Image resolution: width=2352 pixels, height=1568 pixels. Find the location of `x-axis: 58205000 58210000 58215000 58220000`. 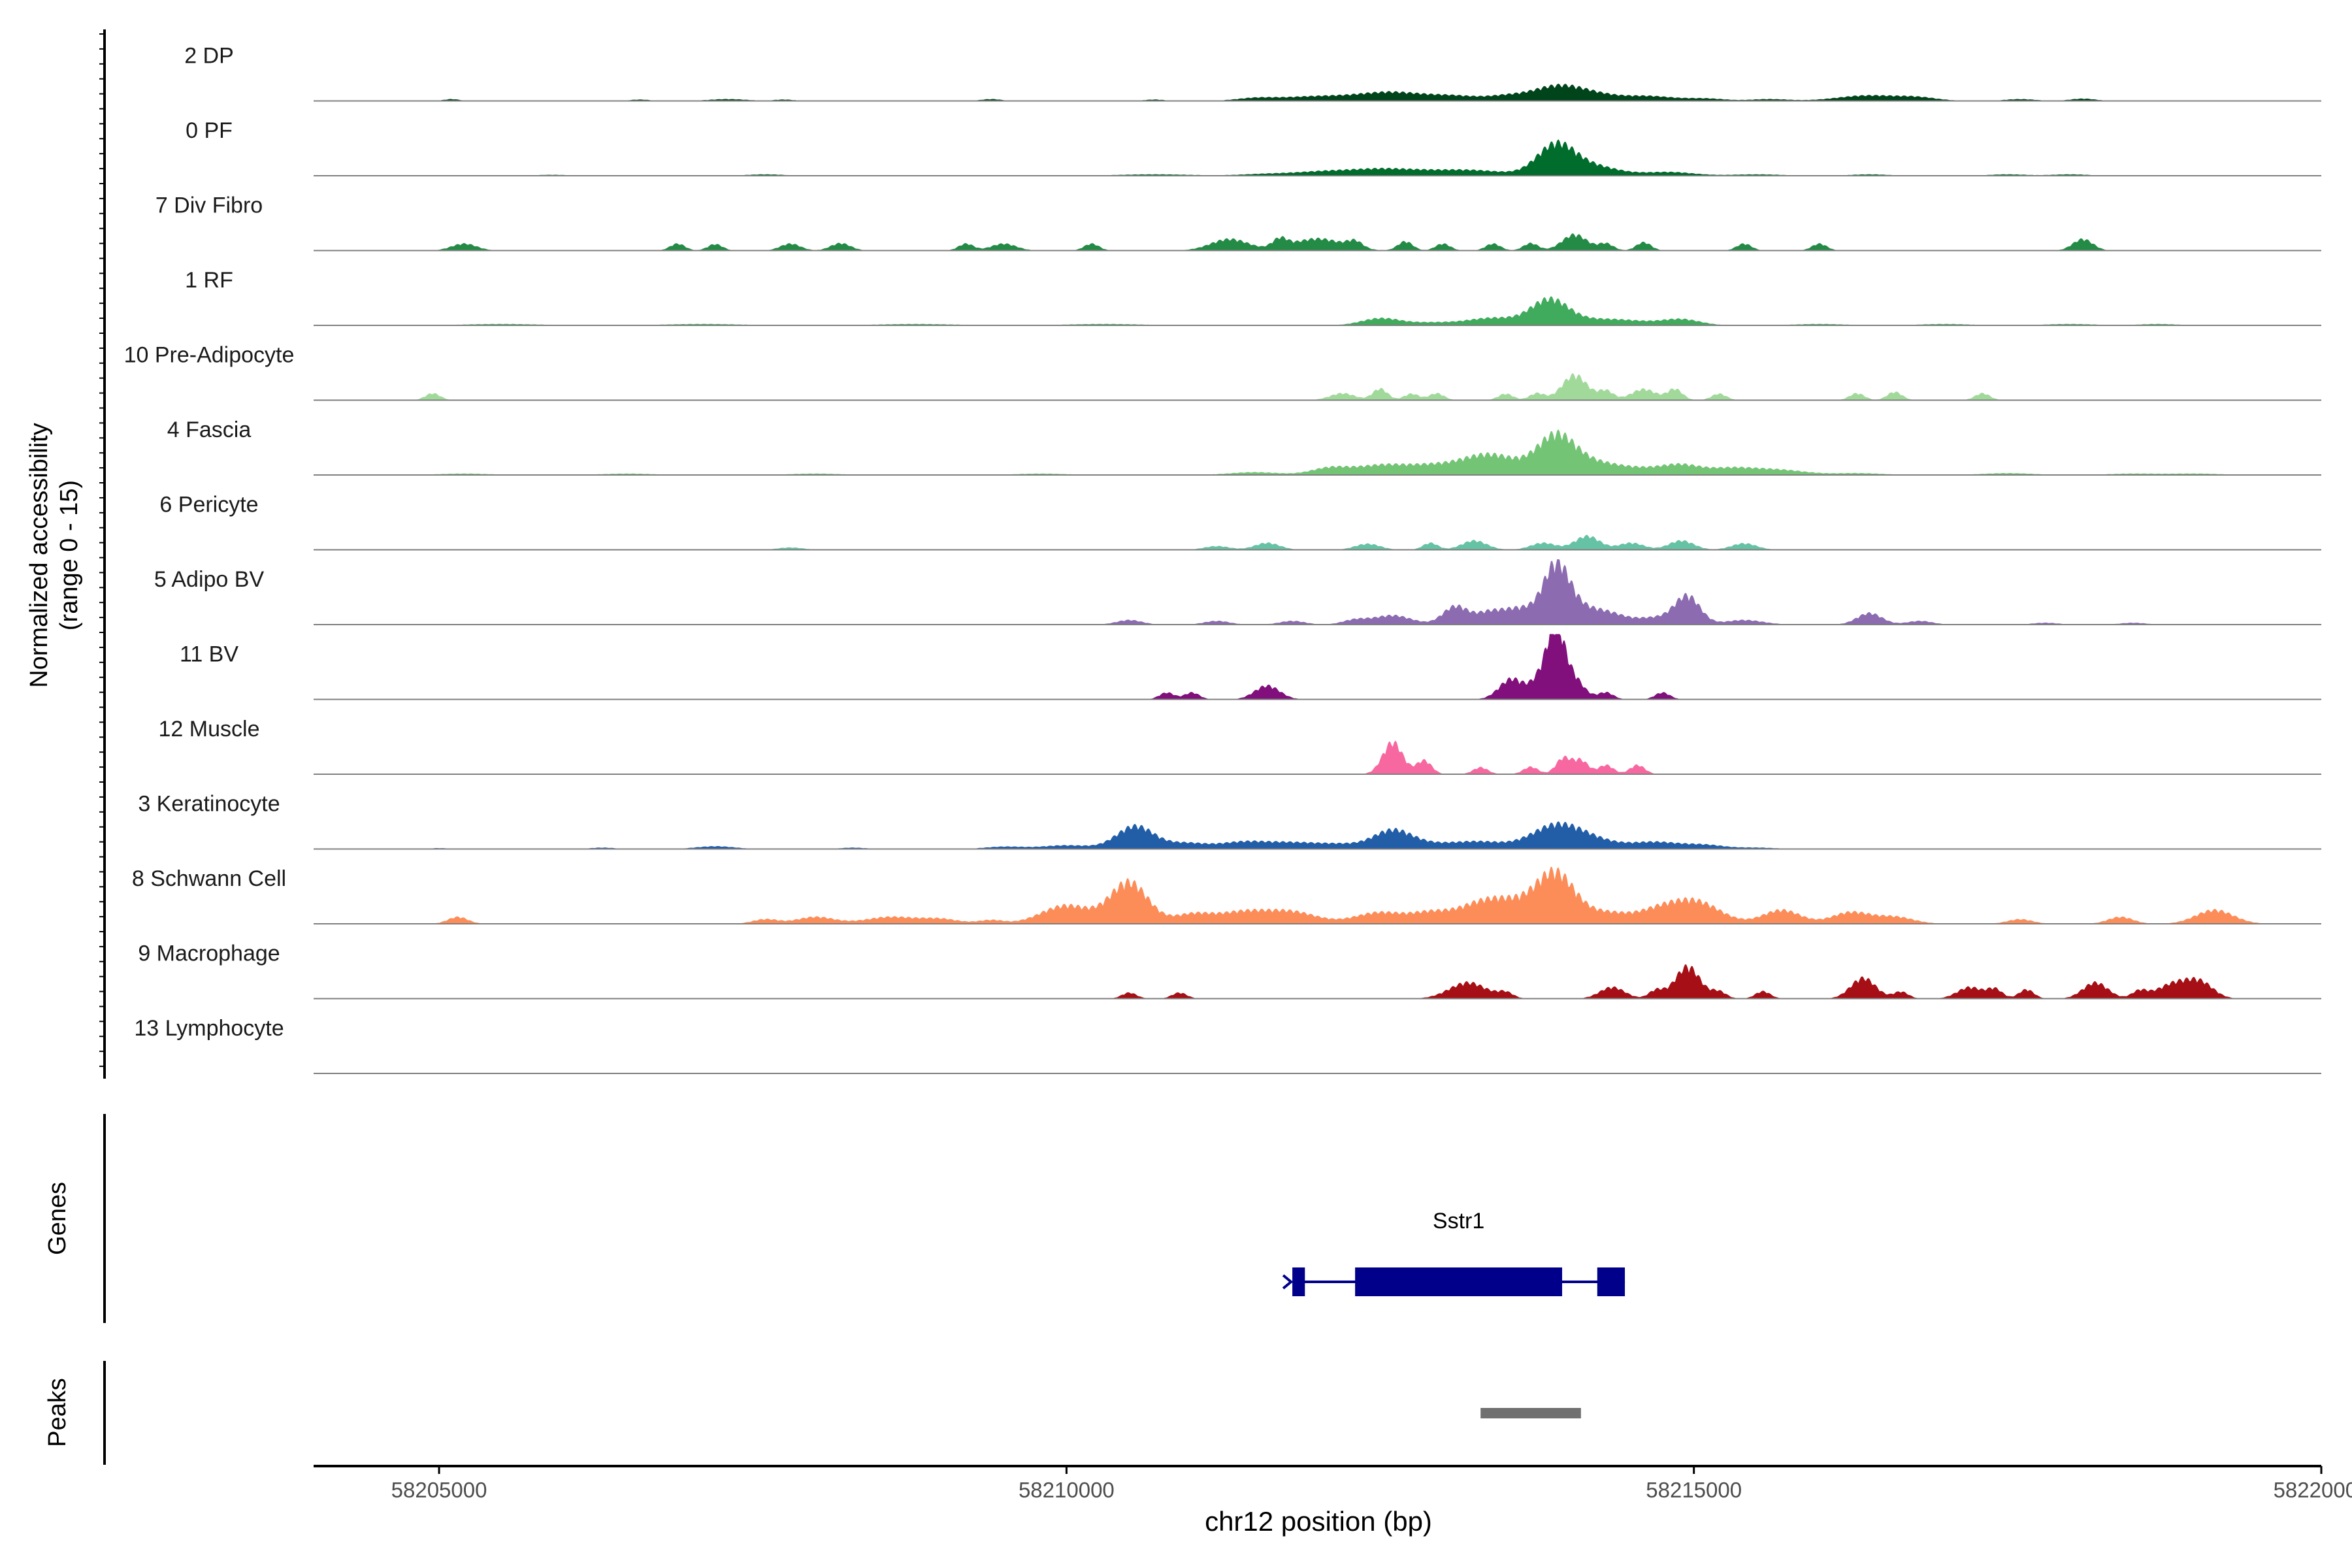

x-axis: 58205000 58210000 58215000 58220000 is located at coordinates (1333, 1483).